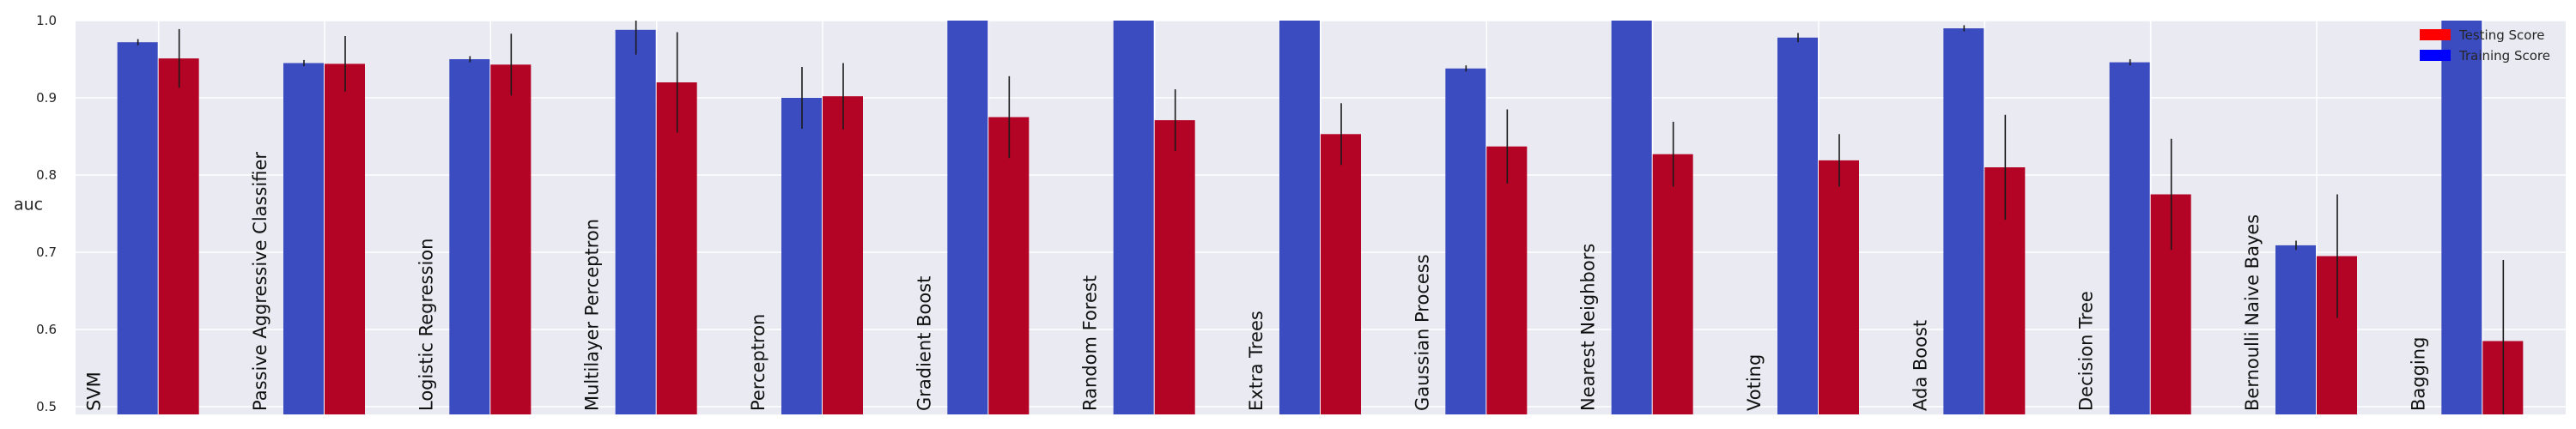 This screenshot has width=2576, height=429. Describe the element at coordinates (1257, 361) in the screenshot. I see `category-label: Extra Trees` at that location.